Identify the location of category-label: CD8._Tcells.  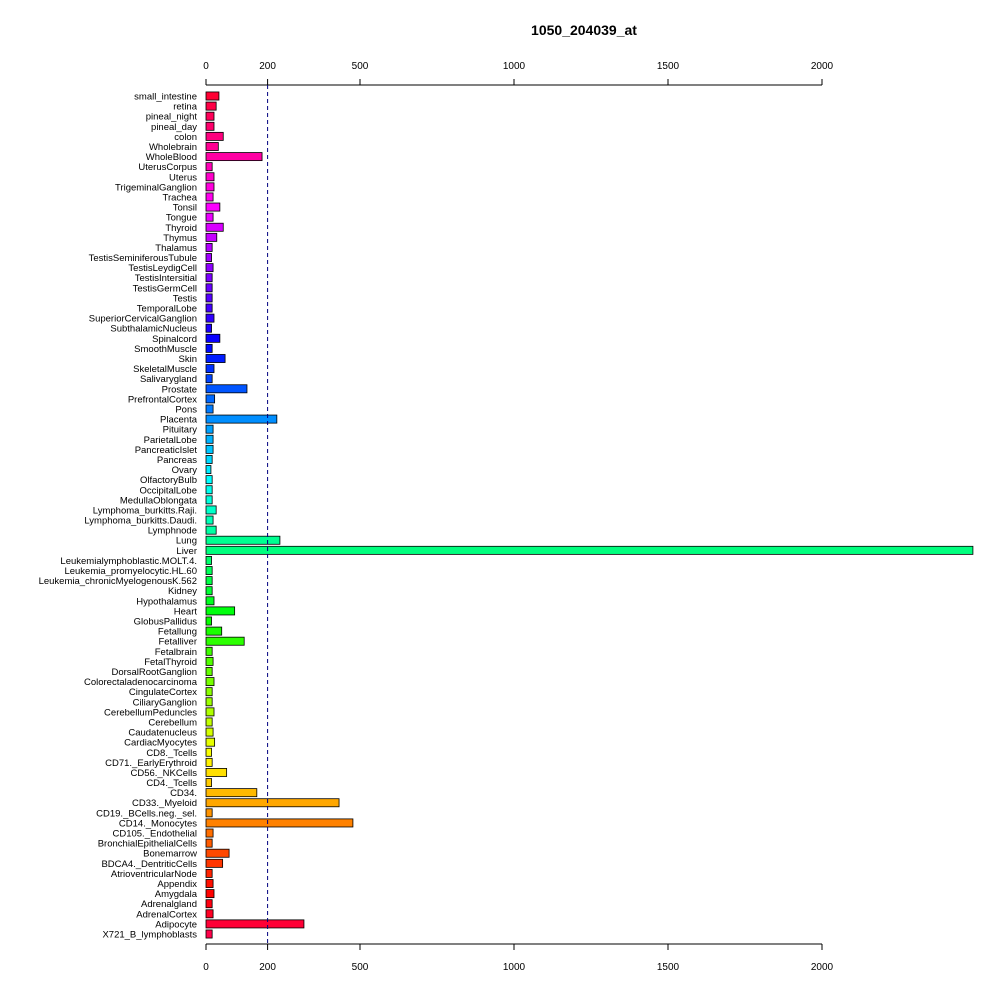
(171, 753).